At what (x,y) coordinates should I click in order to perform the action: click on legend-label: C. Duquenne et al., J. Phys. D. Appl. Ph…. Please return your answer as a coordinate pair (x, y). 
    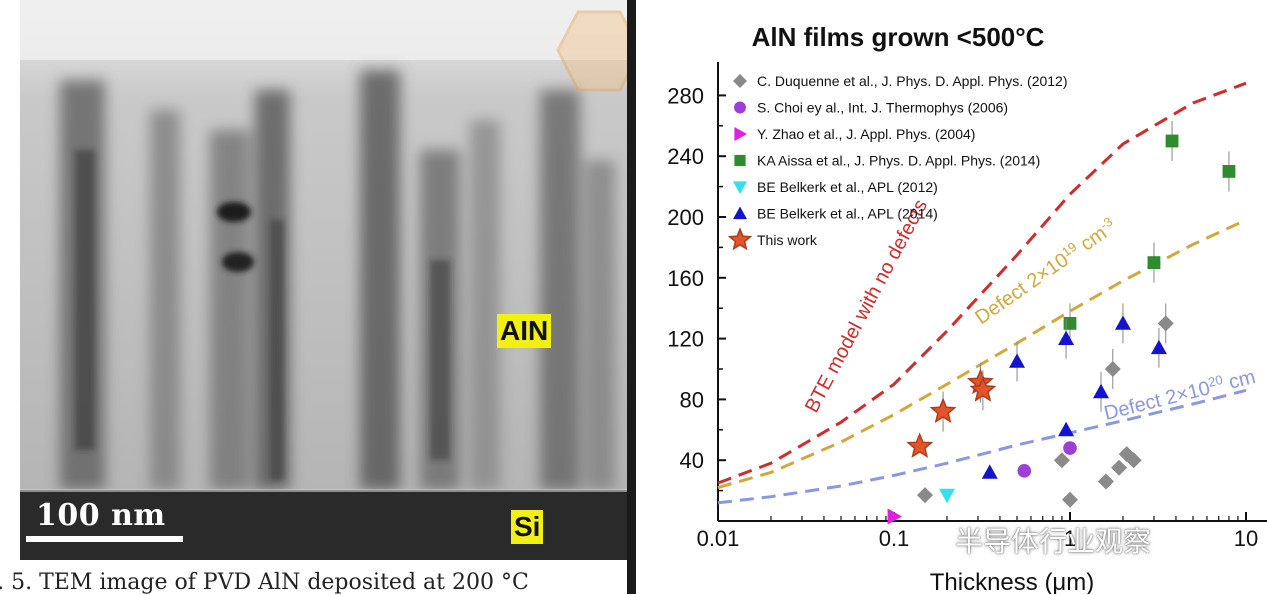
    Looking at the image, I should click on (912, 81).